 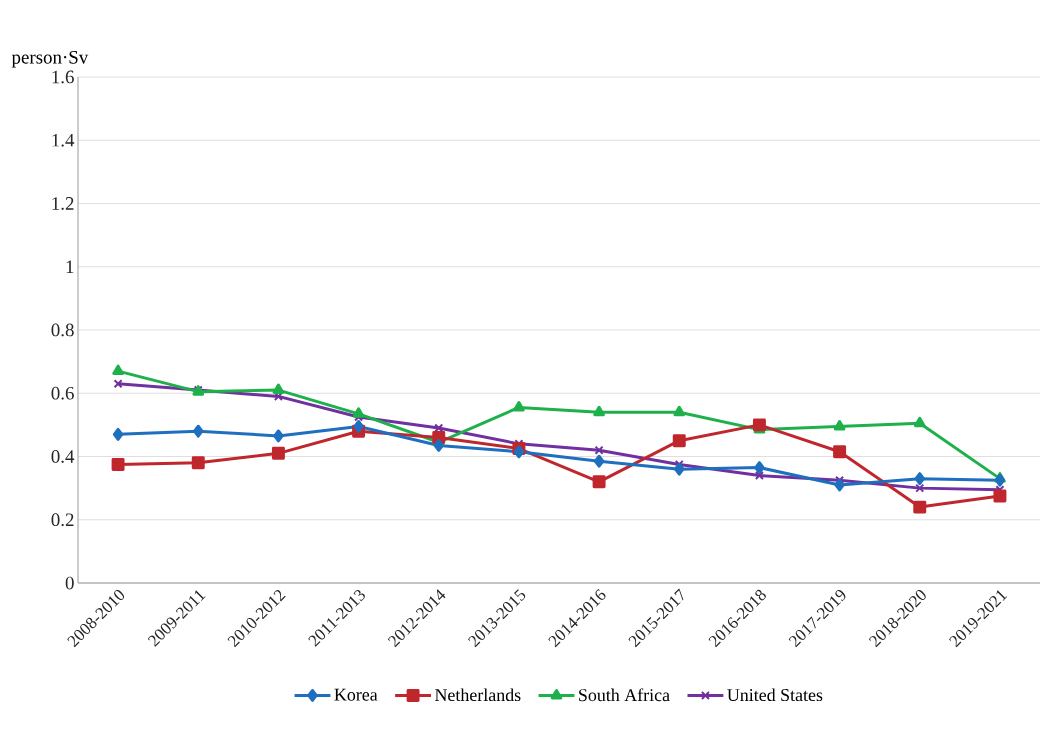 I want to click on y-tick-label: 0.6, so click(x=62, y=393).